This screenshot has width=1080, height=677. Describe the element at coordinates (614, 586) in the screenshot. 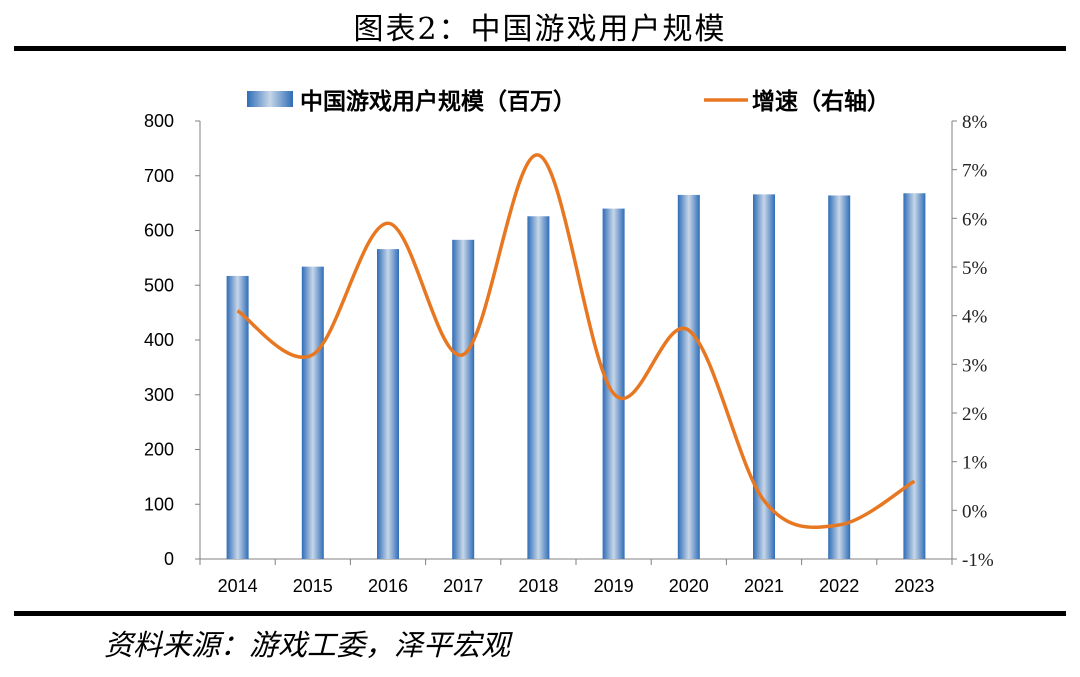

I see `x-tick-label: 2019` at that location.